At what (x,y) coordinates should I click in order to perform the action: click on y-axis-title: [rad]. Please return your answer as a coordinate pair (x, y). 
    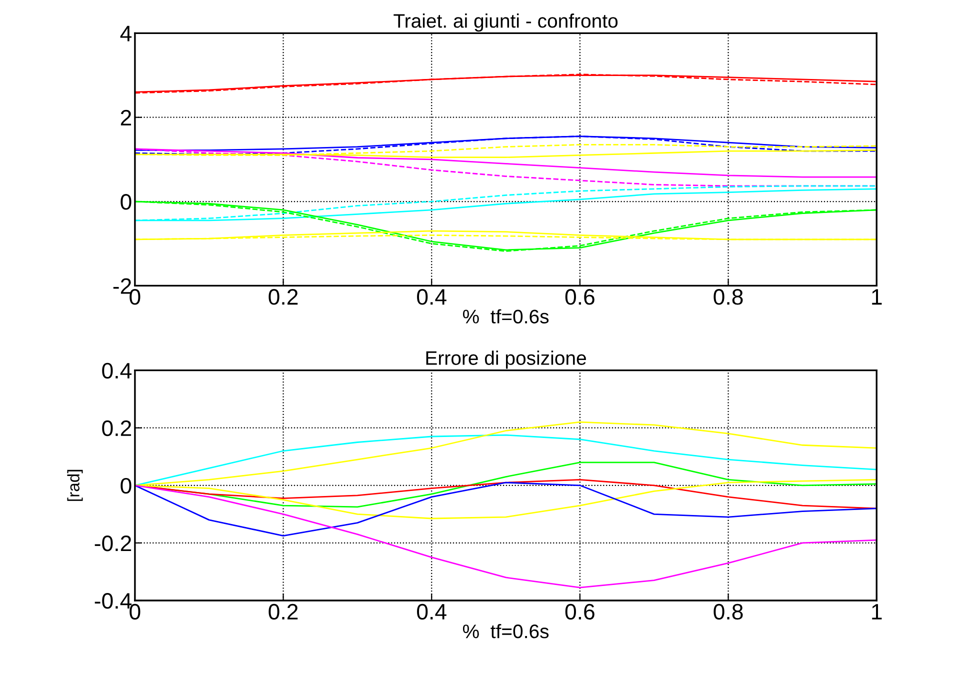
    Looking at the image, I should click on (75, 485).